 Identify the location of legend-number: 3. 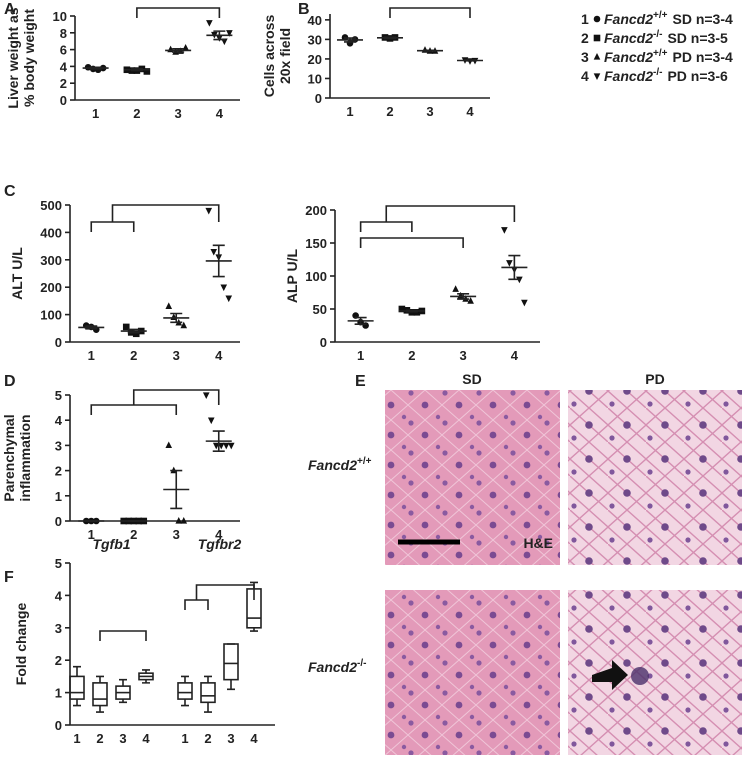
(585, 57).